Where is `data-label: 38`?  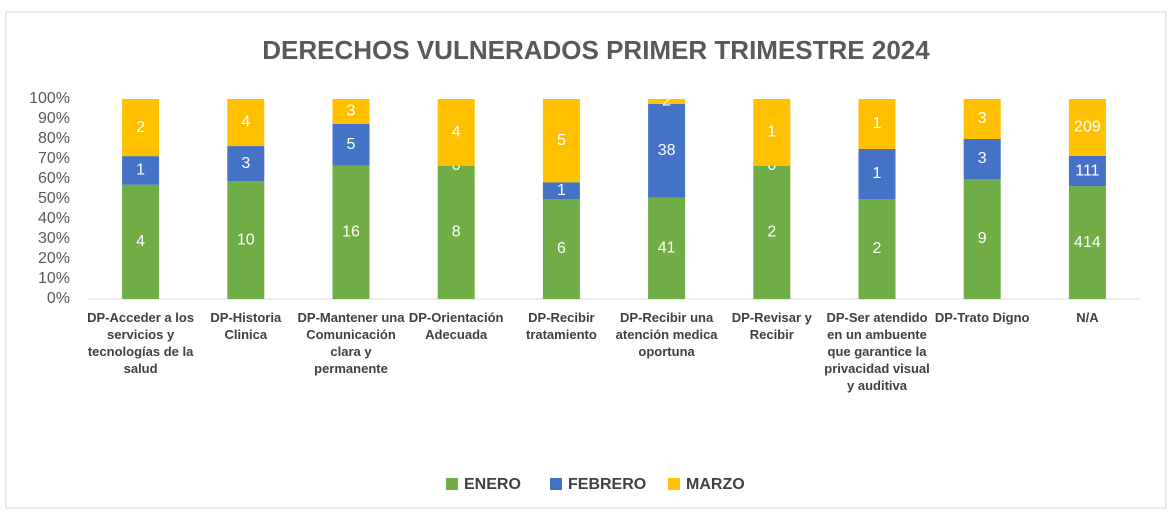 data-label: 38 is located at coordinates (667, 150).